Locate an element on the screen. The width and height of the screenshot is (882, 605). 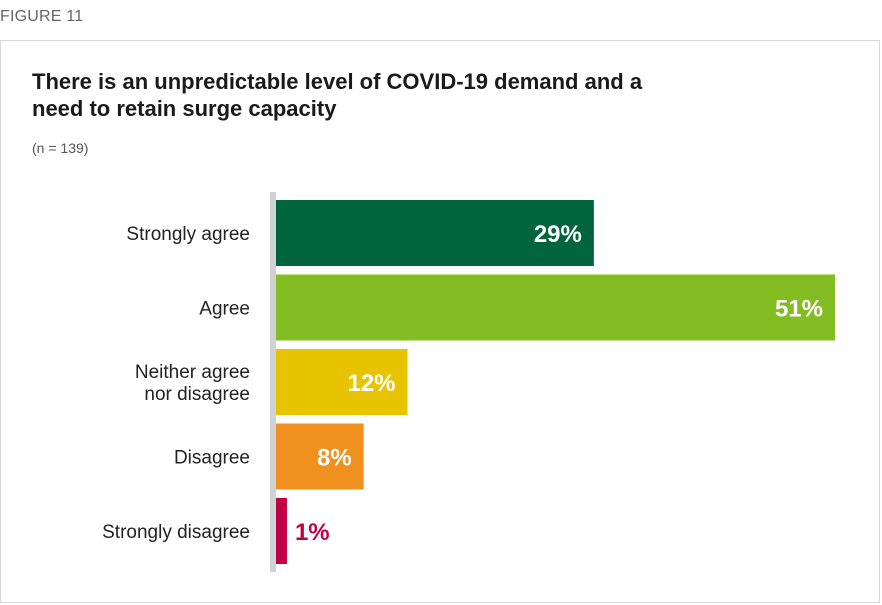
value-label: 1% is located at coordinates (312, 532).